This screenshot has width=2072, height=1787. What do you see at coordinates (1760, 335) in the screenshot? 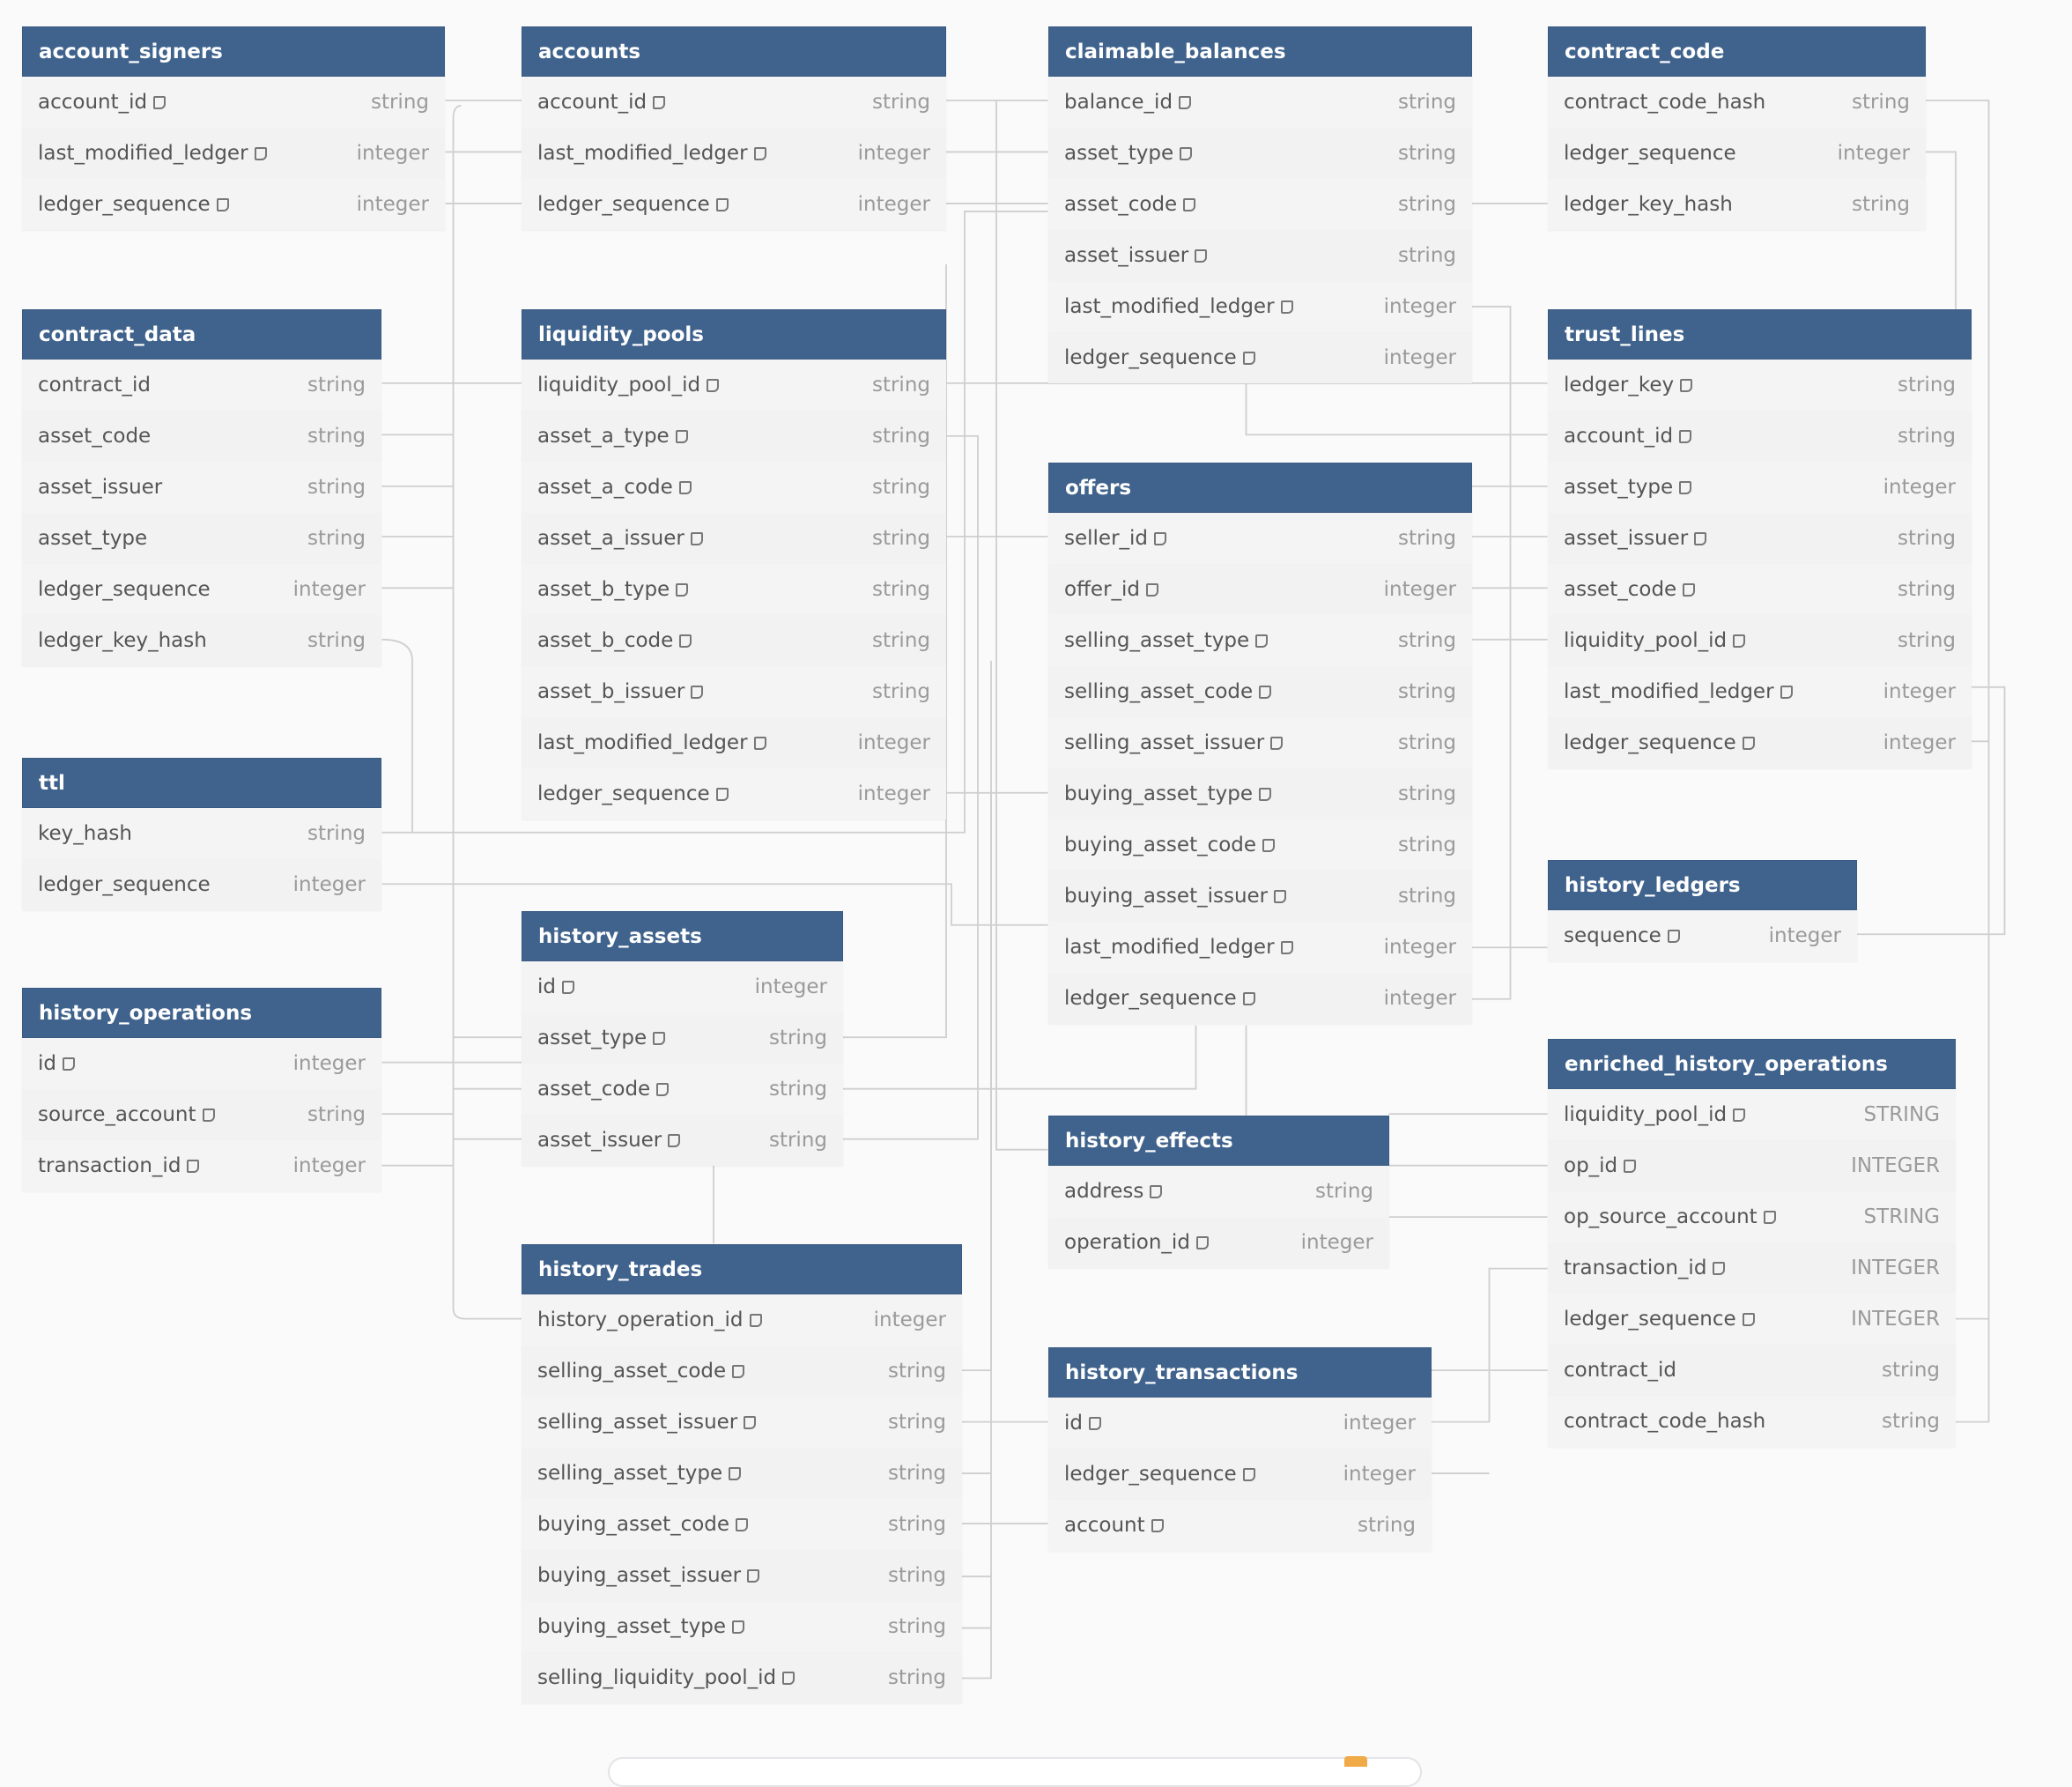
I see `table-header: trust_lines` at bounding box center [1760, 335].